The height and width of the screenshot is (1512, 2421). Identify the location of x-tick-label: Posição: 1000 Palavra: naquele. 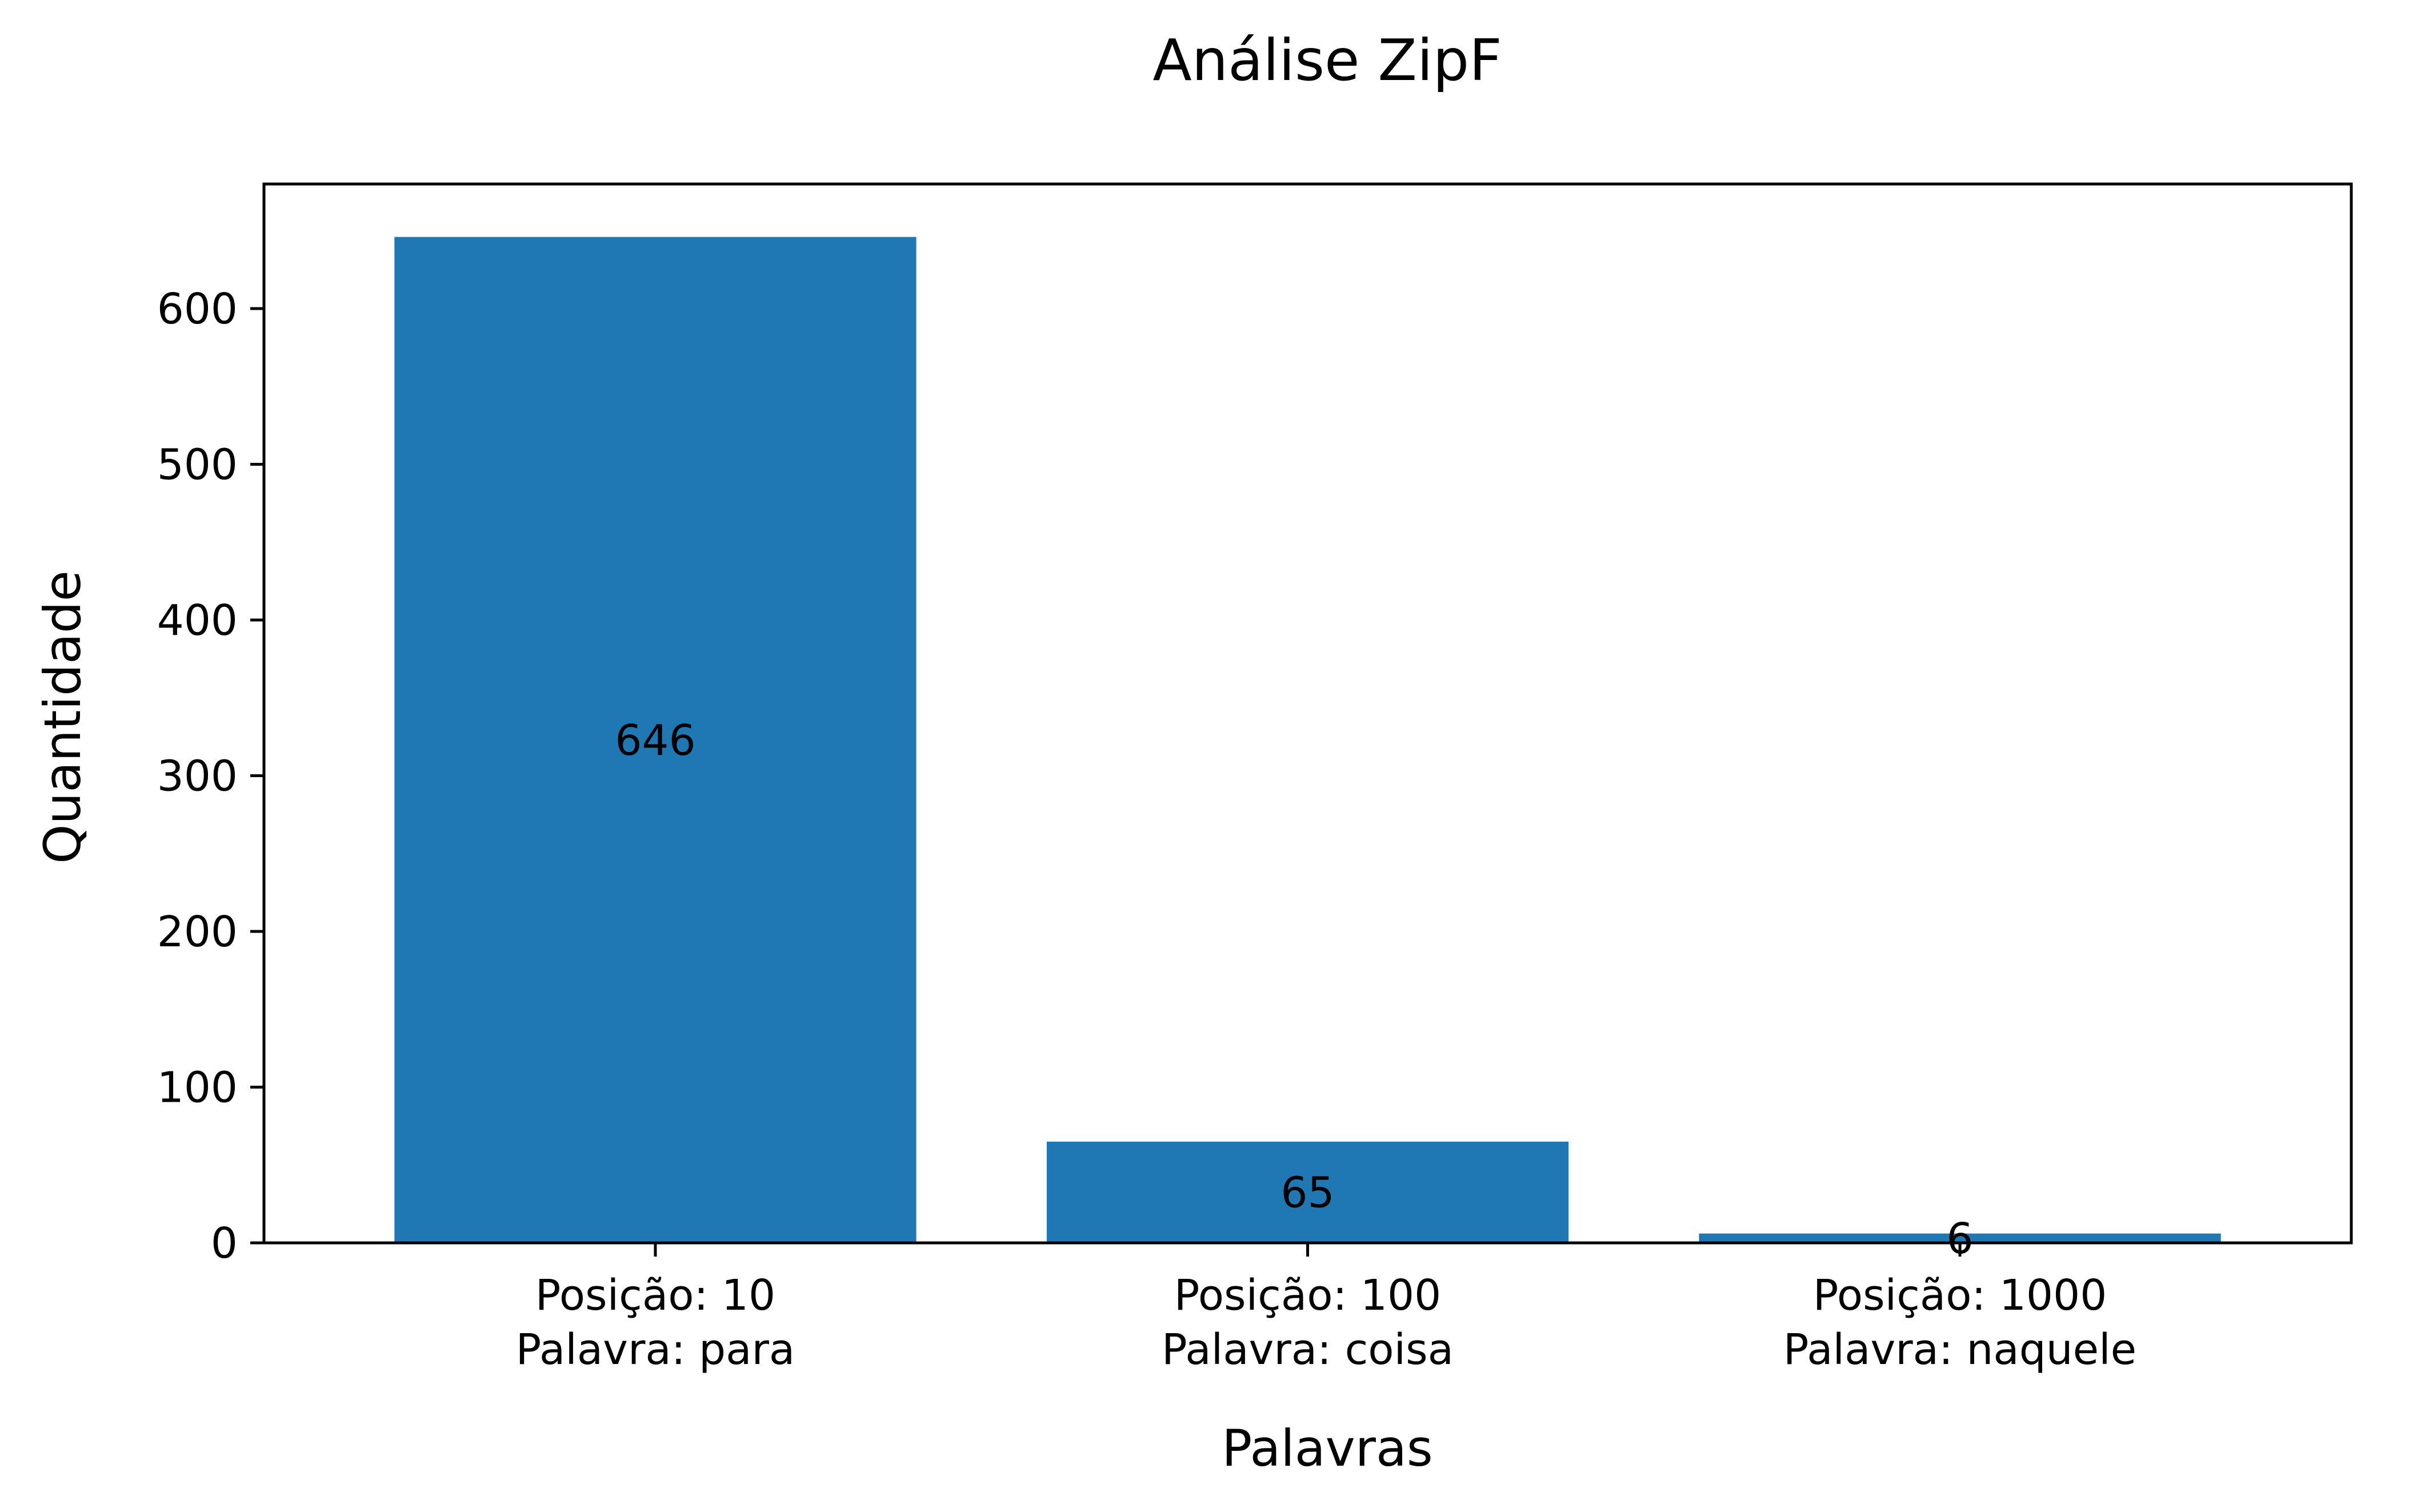
(1959, 1322).